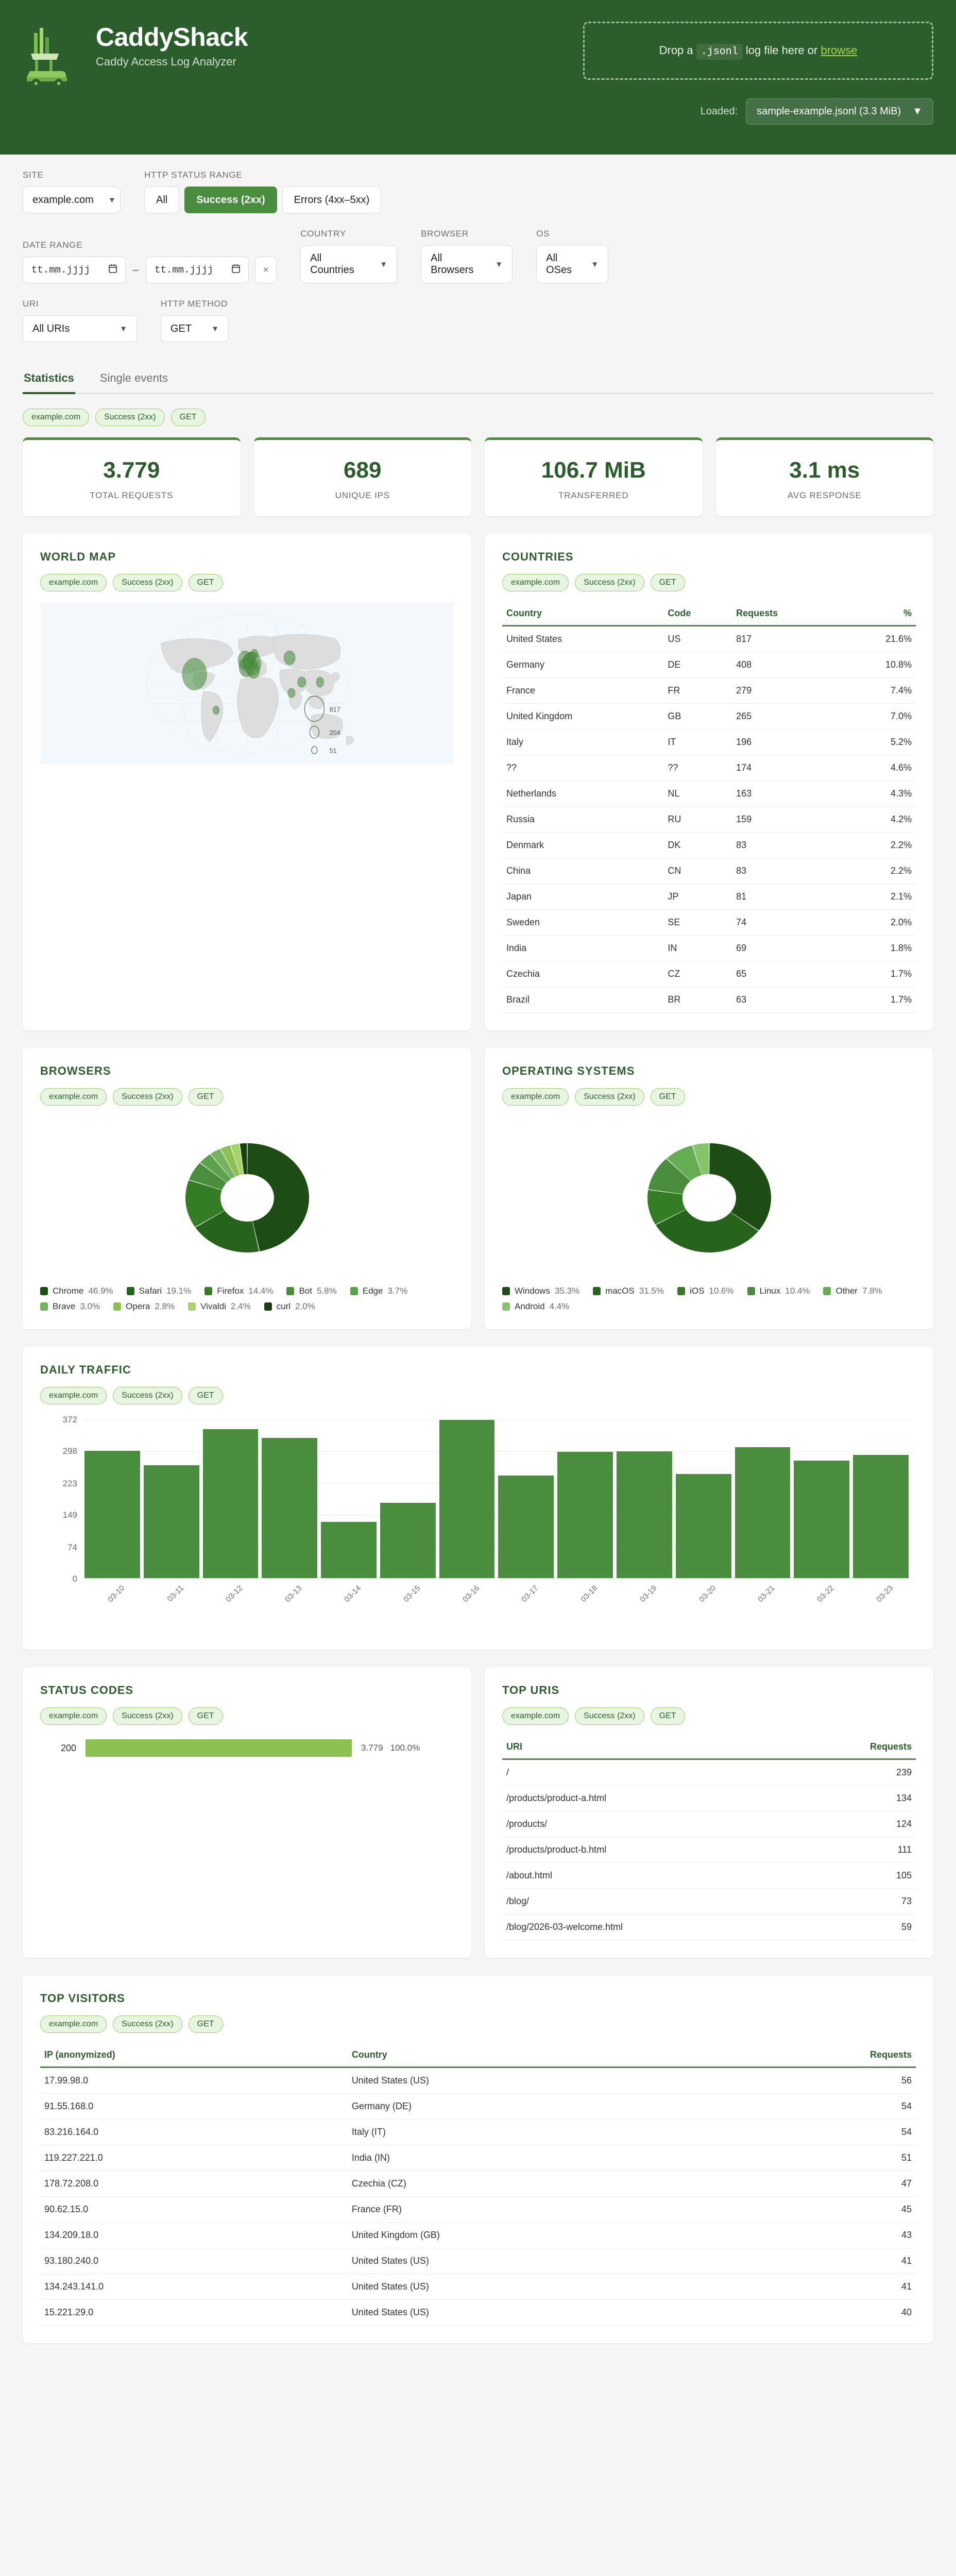 This screenshot has width=956, height=2576. Describe the element at coordinates (247, 1816) in the screenshot. I see `status-codes-chart: 200 3.779 100.0%` at that location.